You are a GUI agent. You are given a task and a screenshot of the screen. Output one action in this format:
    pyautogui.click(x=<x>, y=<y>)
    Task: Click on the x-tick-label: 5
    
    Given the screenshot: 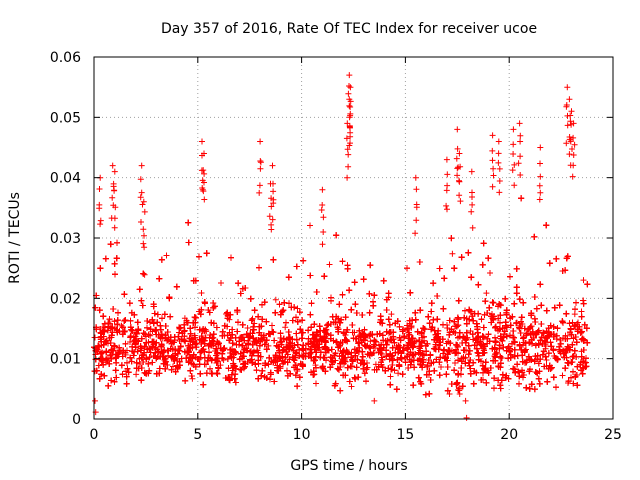 What is the action you would take?
    pyautogui.click(x=197, y=435)
    